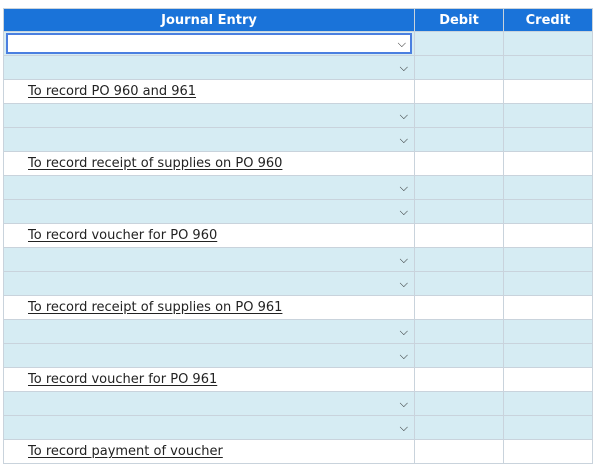 This screenshot has width=597, height=469. I want to click on memo-row: To record receipt of supplies on PO 960, so click(298, 163).